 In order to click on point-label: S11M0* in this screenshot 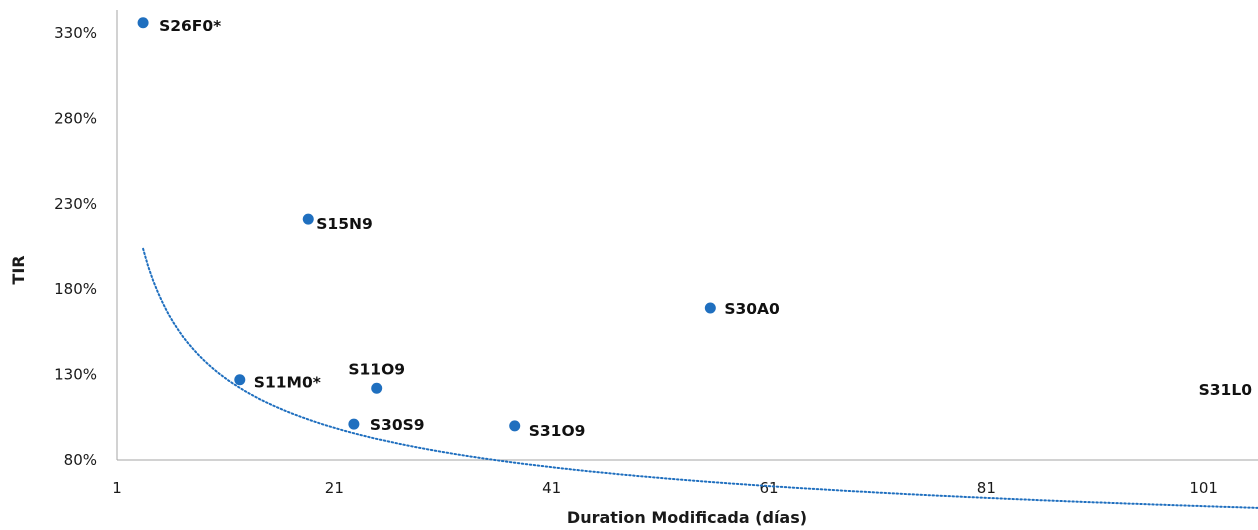, I will do `click(287, 383)`.